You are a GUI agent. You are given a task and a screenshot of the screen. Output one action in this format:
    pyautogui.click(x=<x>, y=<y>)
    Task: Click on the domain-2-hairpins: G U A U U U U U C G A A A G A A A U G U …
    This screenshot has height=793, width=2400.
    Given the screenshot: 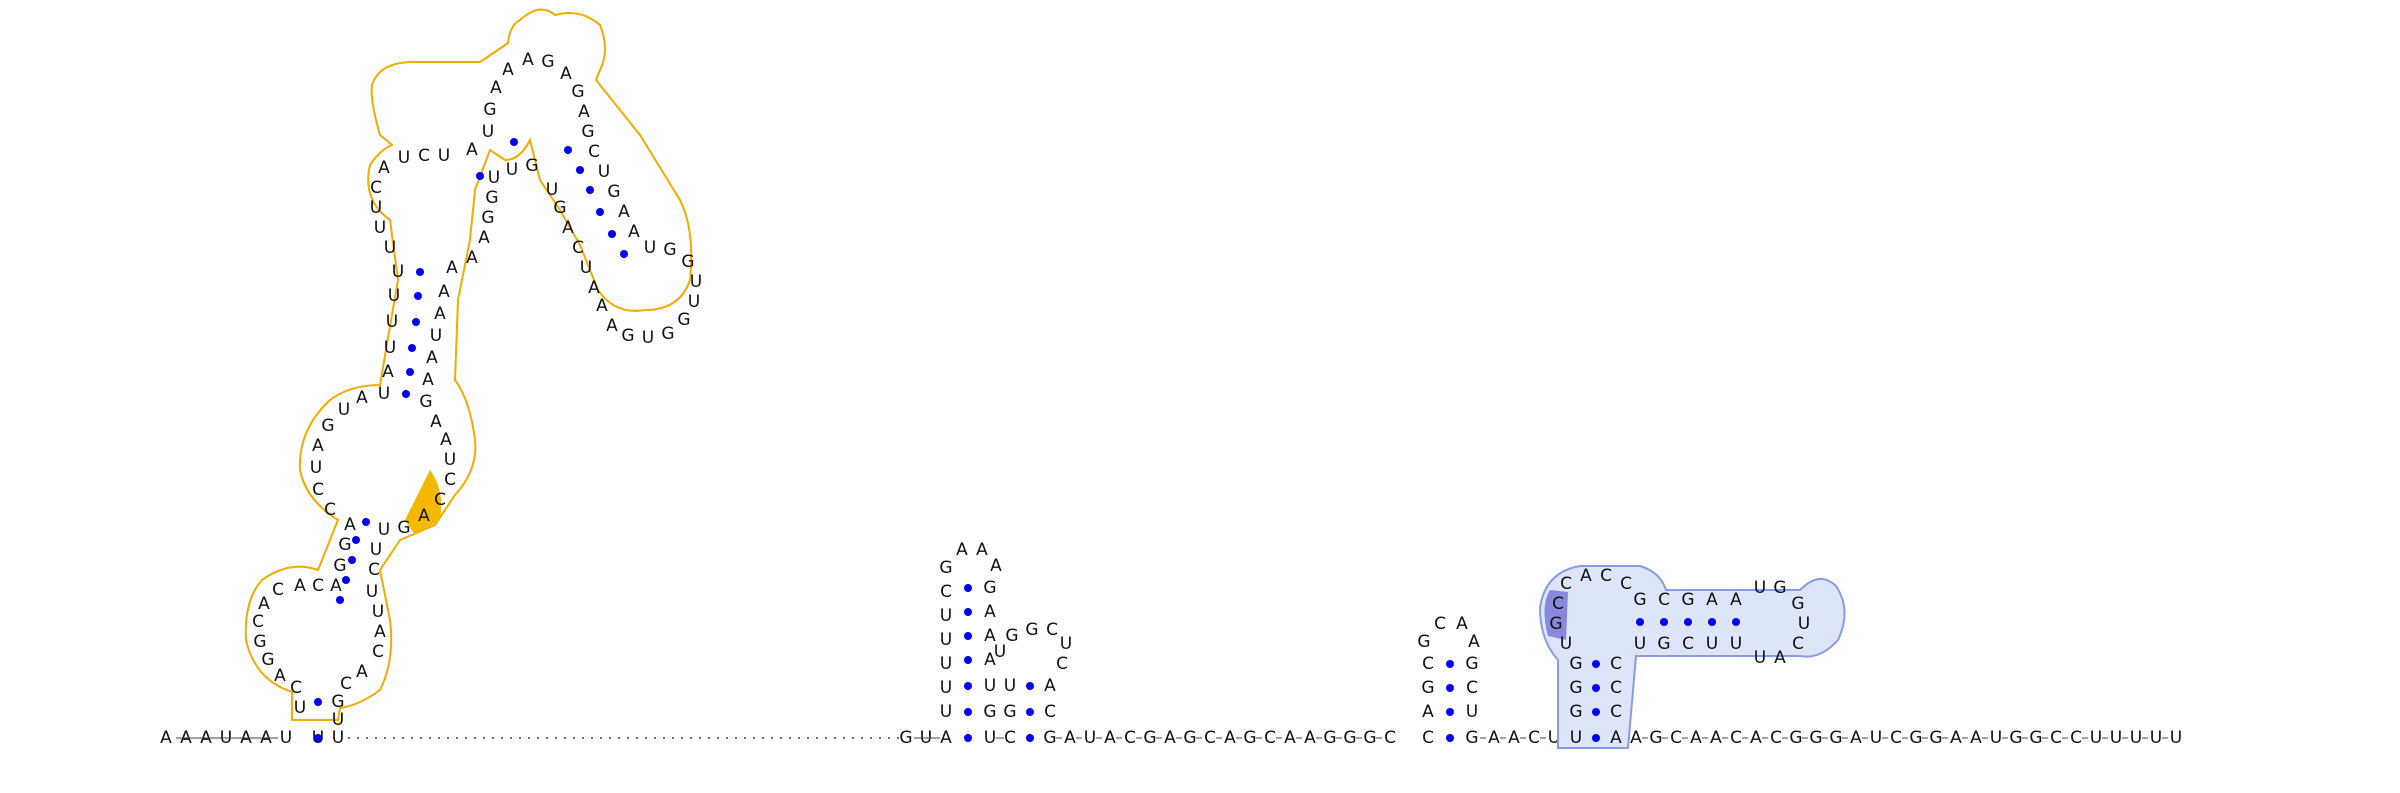 What is the action you would take?
    pyautogui.click(x=985, y=644)
    